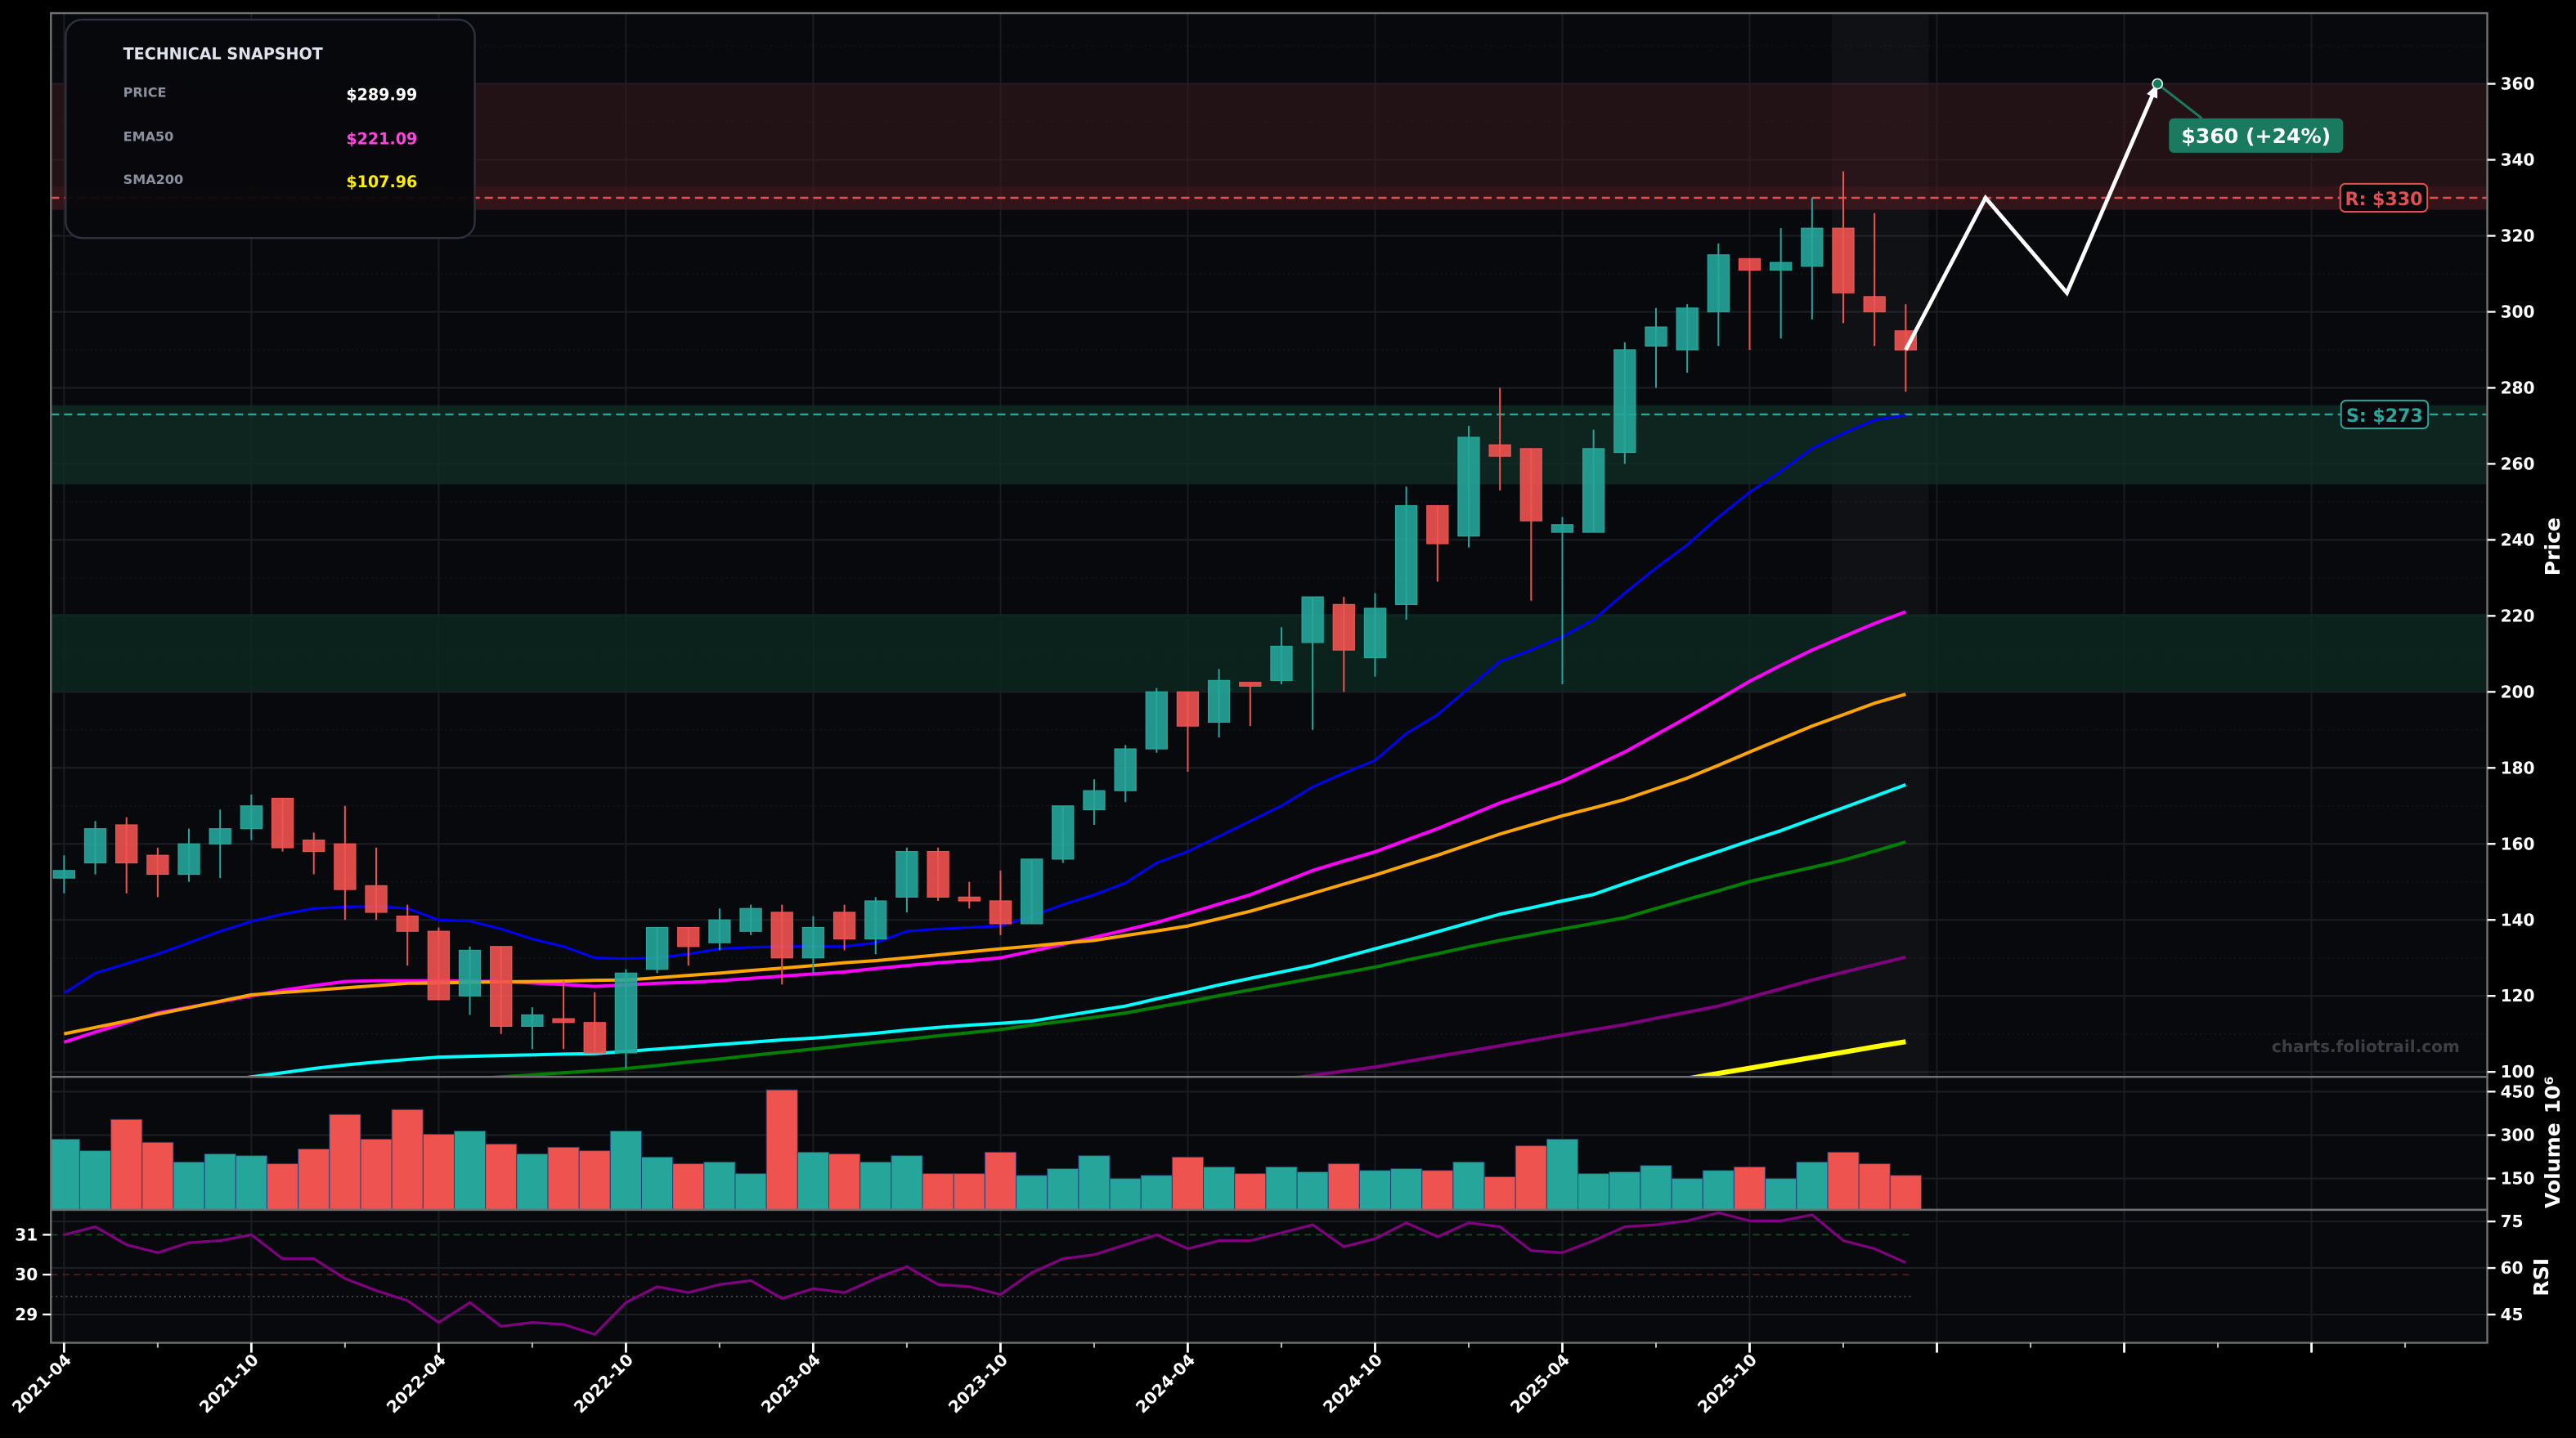 This screenshot has width=2576, height=1438. Describe the element at coordinates (223, 54) in the screenshot. I see `snapshot-title: TECHNICAL SNAPSHOT` at that location.